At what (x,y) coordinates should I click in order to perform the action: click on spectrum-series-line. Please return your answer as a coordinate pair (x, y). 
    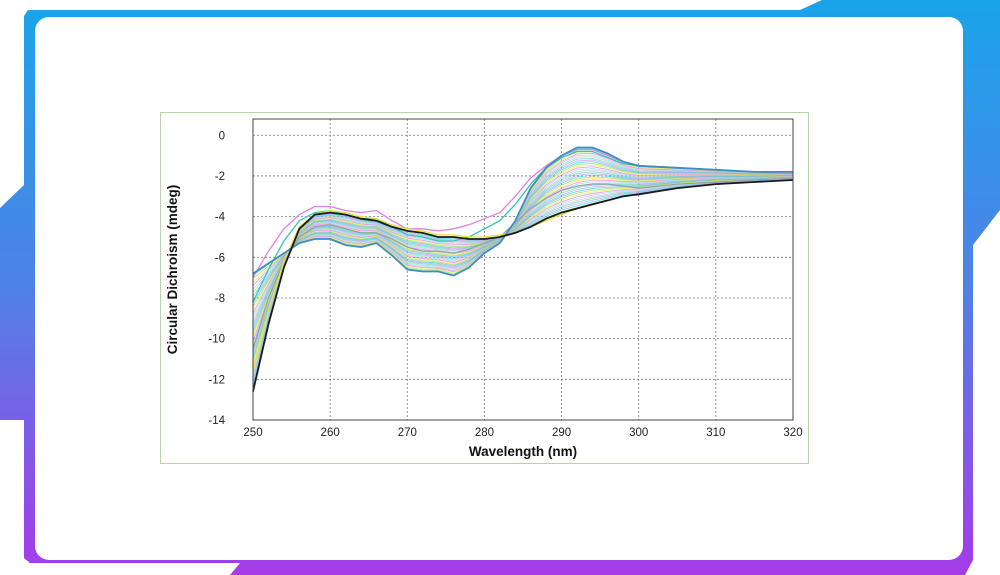
    Looking at the image, I should click on (522, 211).